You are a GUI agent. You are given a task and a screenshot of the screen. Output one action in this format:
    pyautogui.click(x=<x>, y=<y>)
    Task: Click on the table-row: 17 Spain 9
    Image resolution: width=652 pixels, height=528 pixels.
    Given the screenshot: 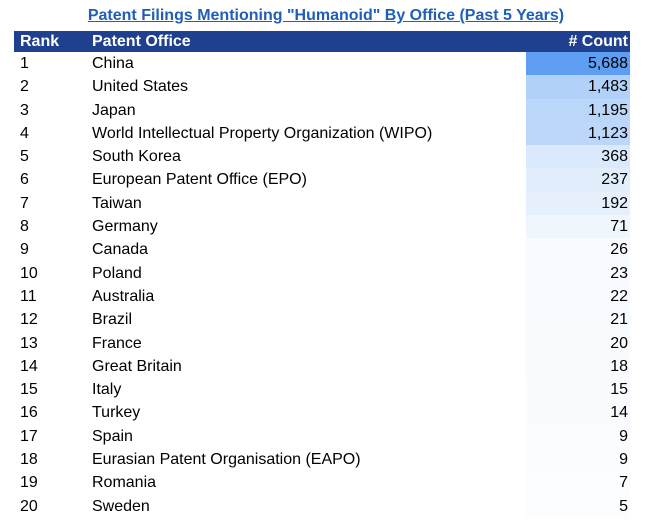 What is the action you would take?
    pyautogui.click(x=322, y=436)
    